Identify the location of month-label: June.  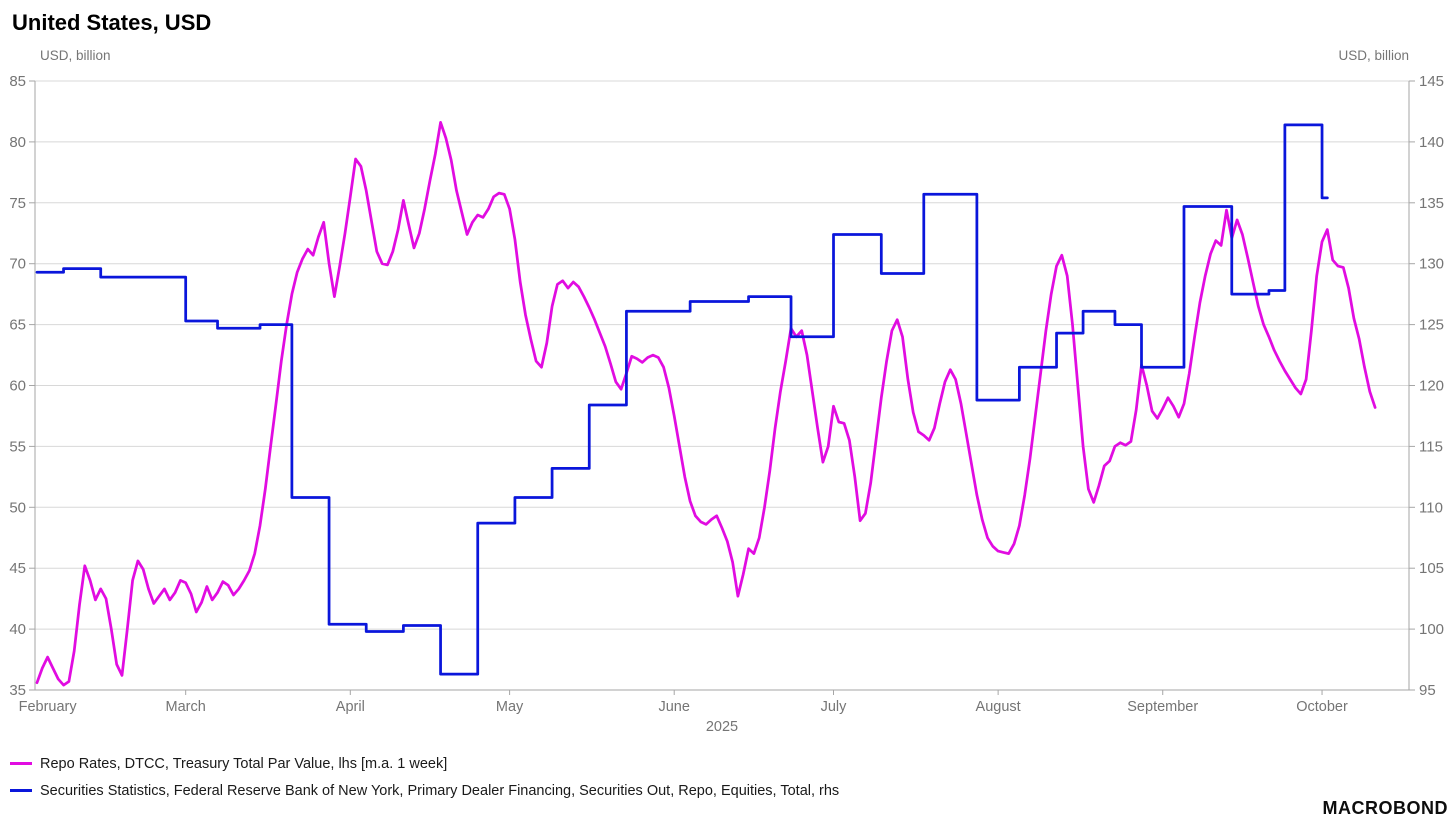
(673, 707).